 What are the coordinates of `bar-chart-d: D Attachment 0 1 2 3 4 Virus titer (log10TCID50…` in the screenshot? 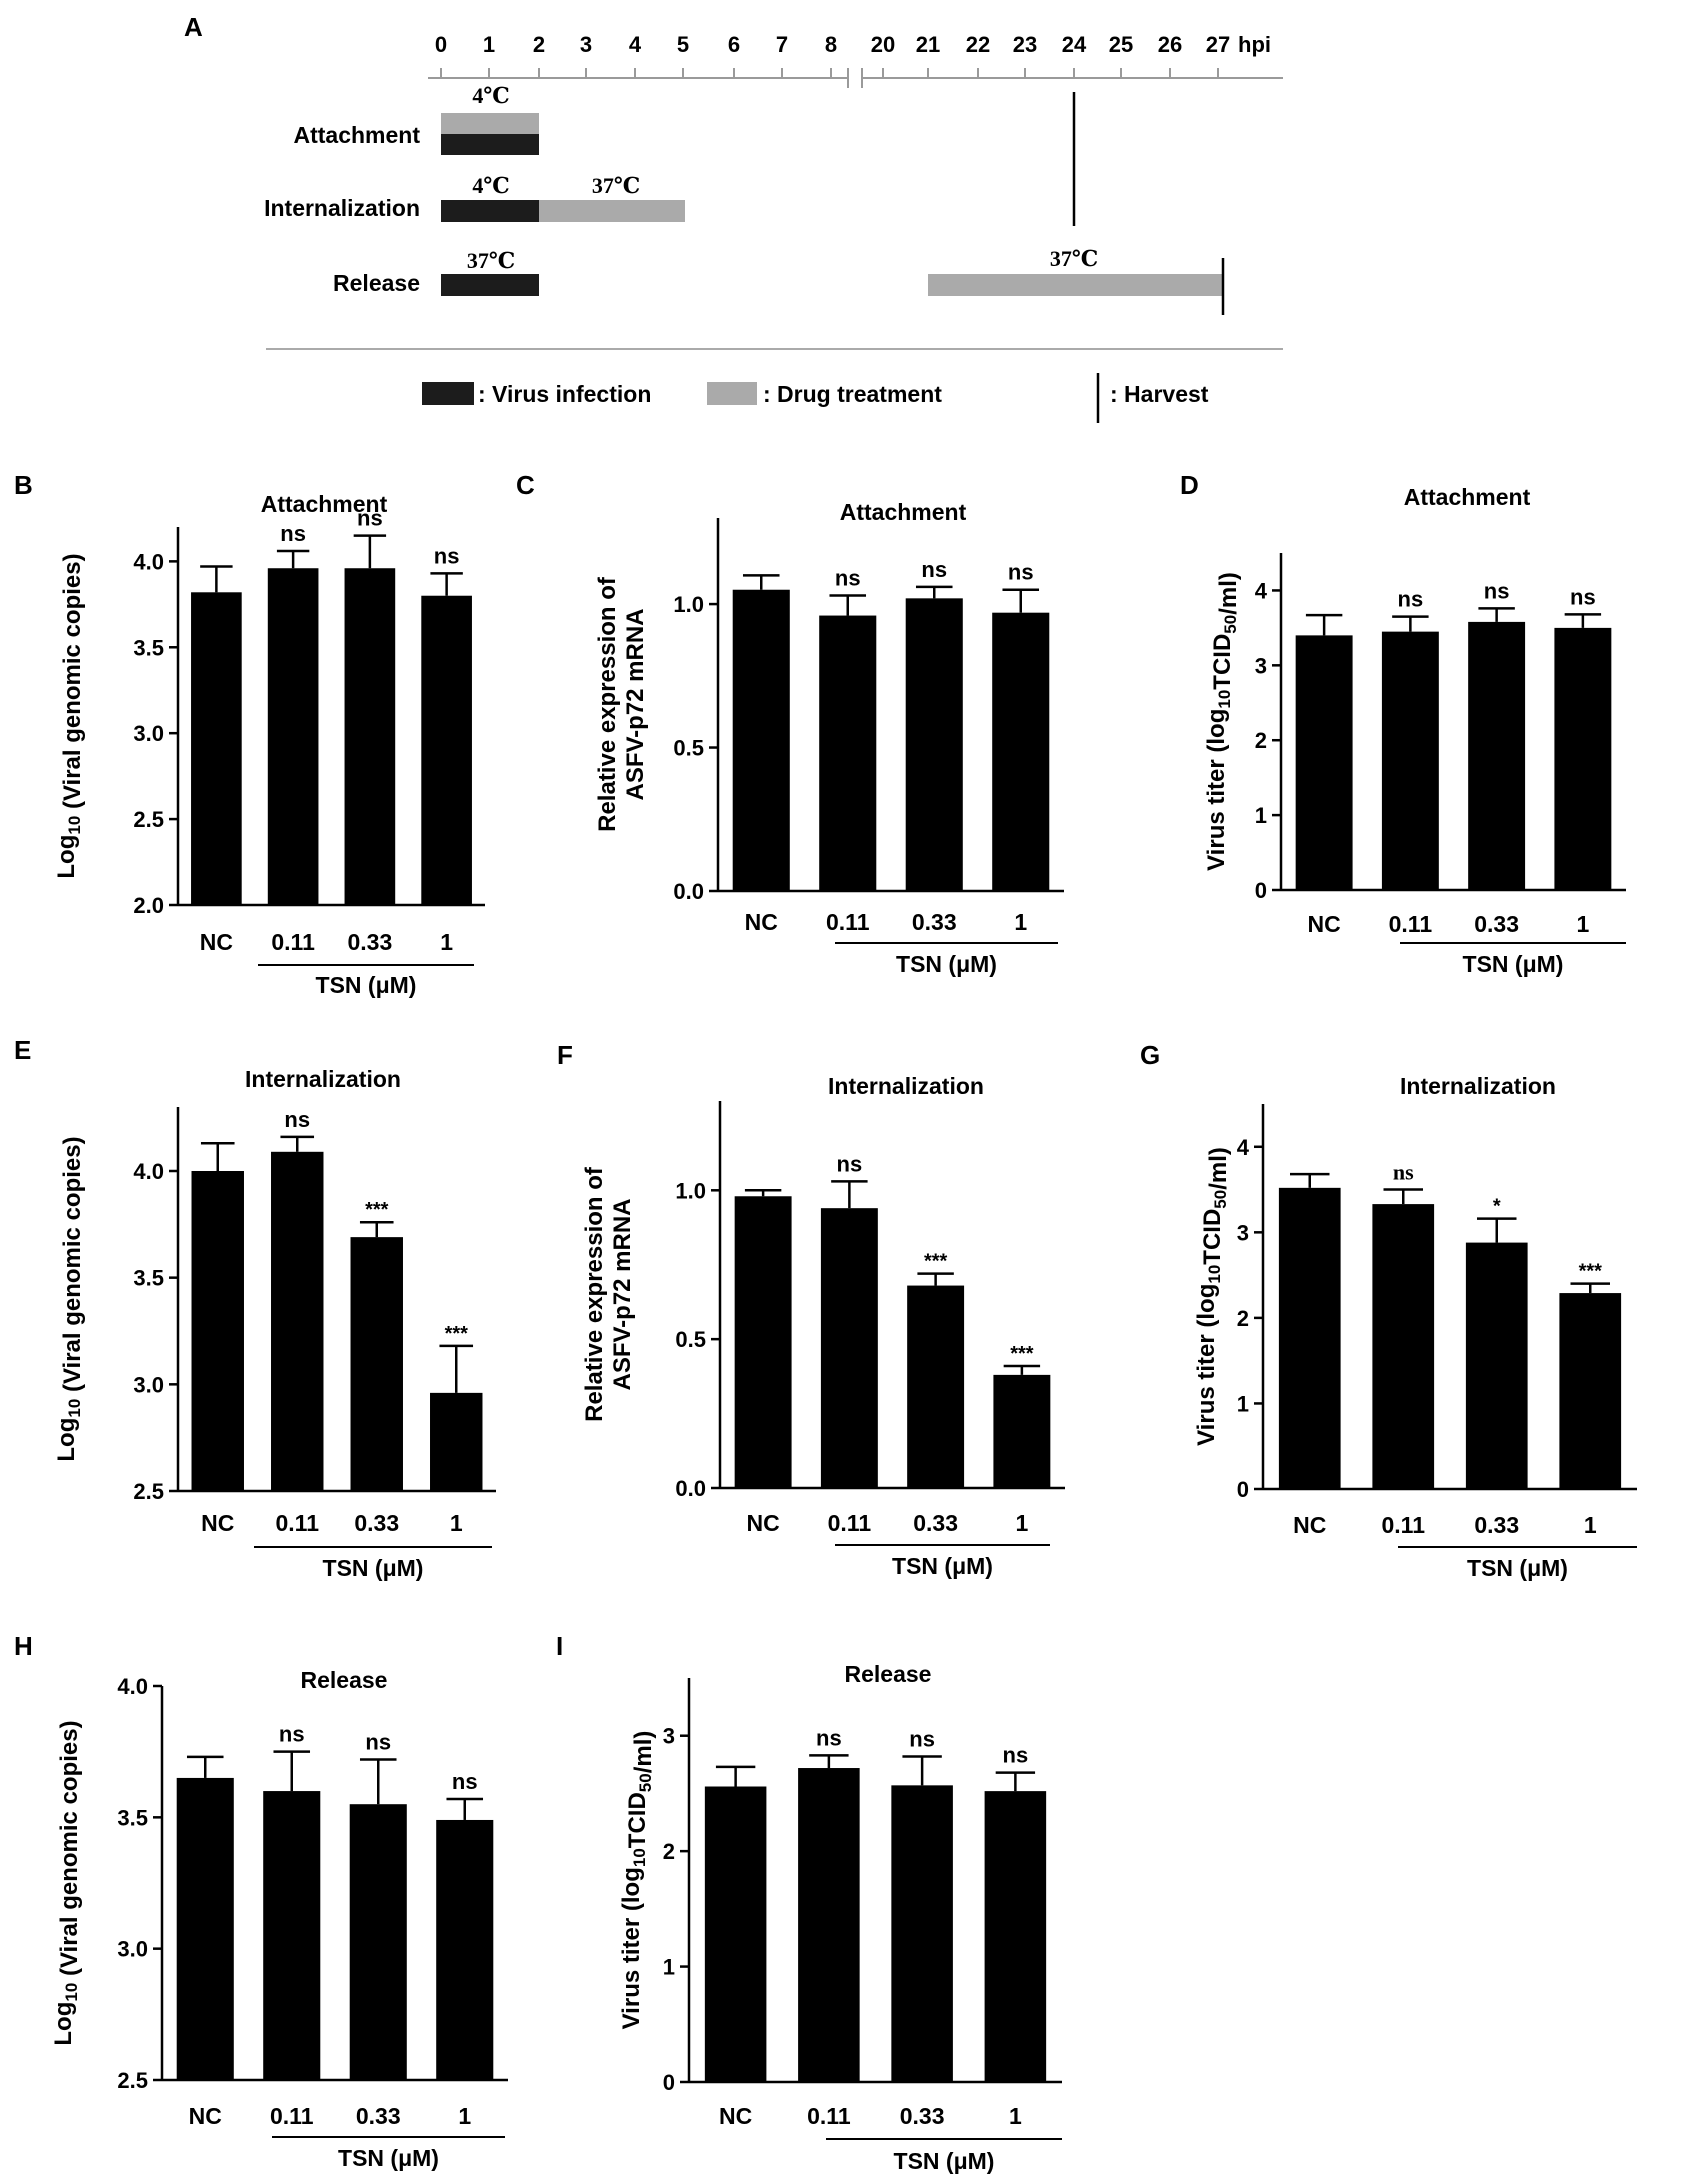 It's located at (1403, 723).